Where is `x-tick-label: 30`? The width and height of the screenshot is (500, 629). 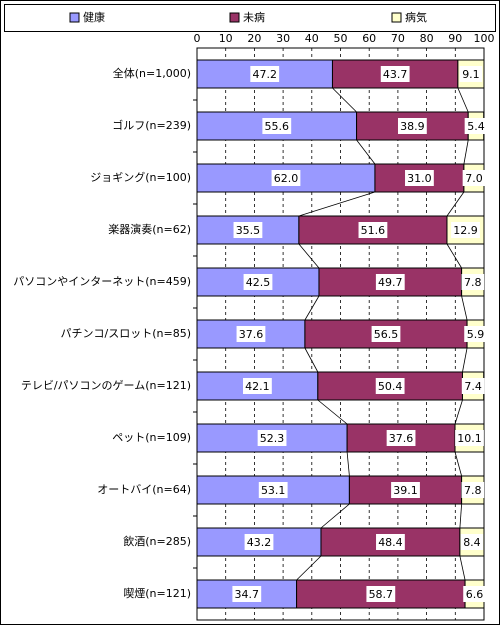 x-tick-label: 30 is located at coordinates (283, 38).